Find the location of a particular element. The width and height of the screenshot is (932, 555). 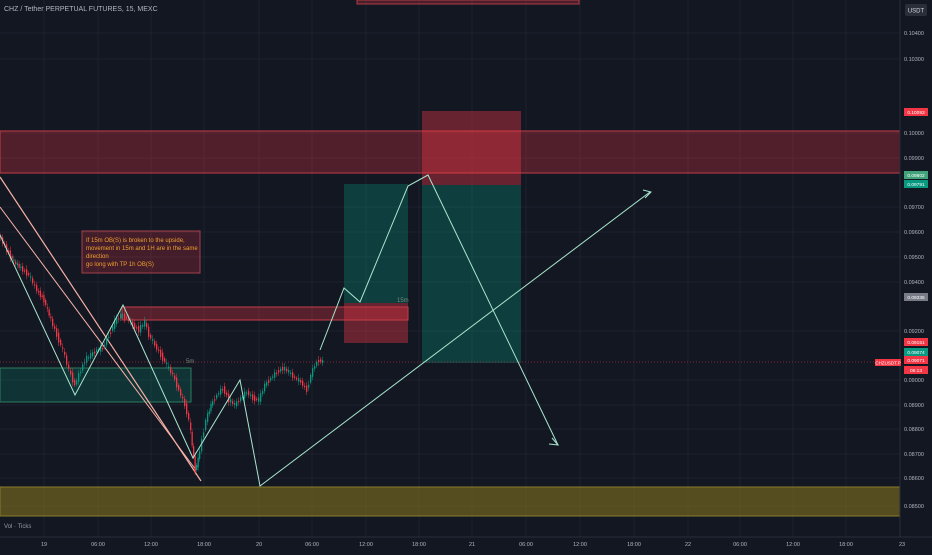

currency-button is located at coordinates (916, 10).